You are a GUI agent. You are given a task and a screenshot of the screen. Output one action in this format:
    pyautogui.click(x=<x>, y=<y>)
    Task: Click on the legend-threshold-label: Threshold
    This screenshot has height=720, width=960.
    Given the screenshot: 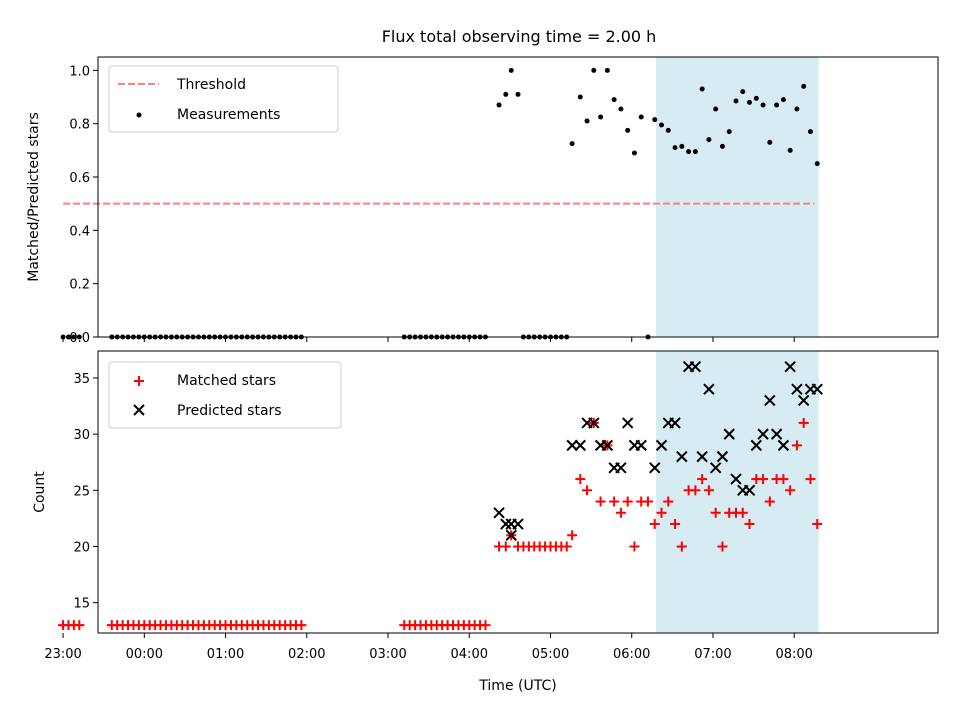 What is the action you would take?
    pyautogui.click(x=211, y=85)
    